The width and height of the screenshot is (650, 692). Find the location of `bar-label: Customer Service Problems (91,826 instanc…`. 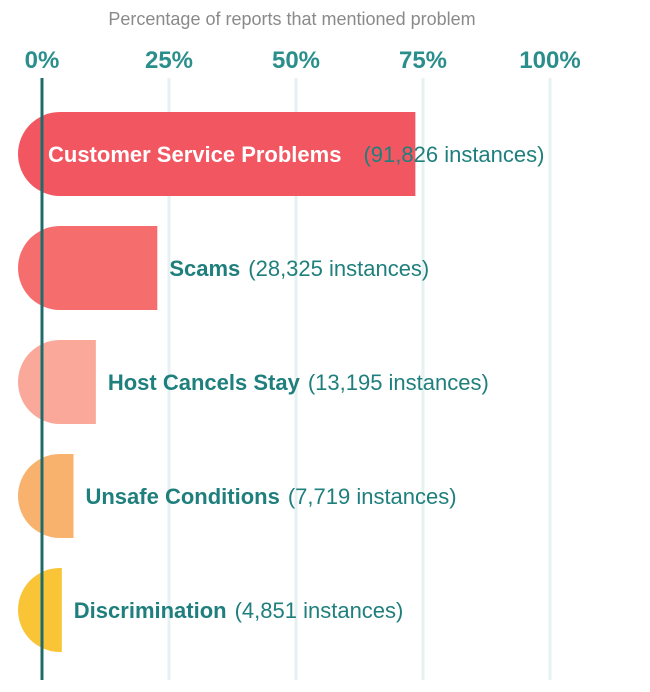

bar-label: Customer Service Problems (91,826 instanc… is located at coordinates (296, 154).